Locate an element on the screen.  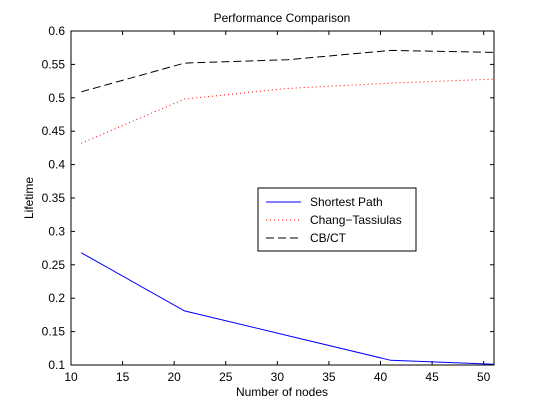
legend-label-0: Shortest Path is located at coordinates (346, 202).